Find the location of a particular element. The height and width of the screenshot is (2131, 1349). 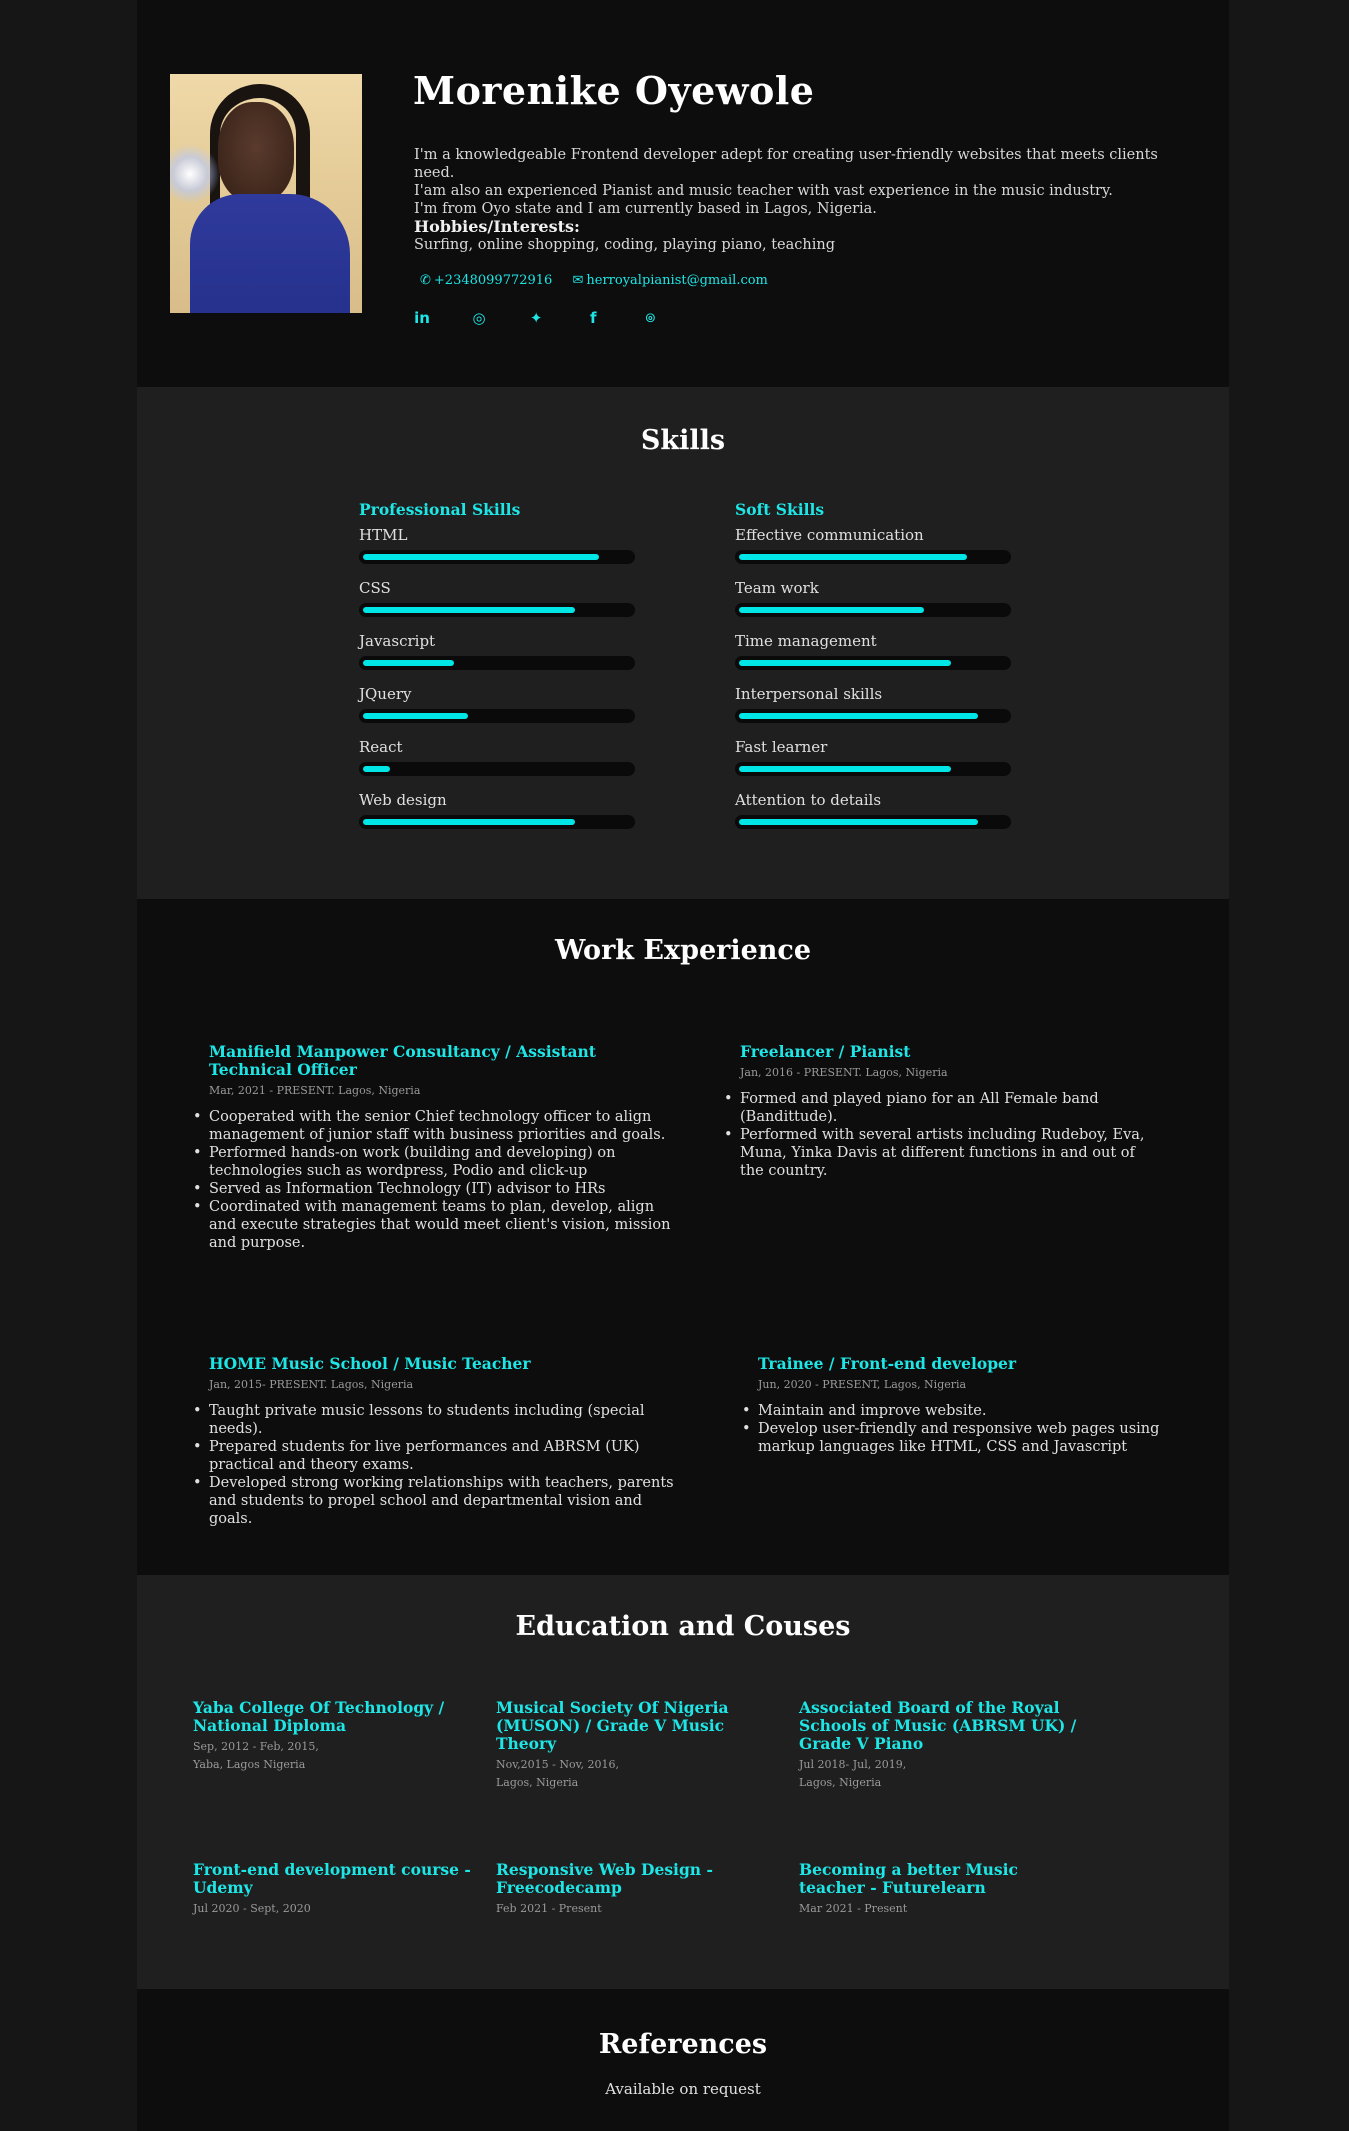

profile-photo is located at coordinates (266, 193).